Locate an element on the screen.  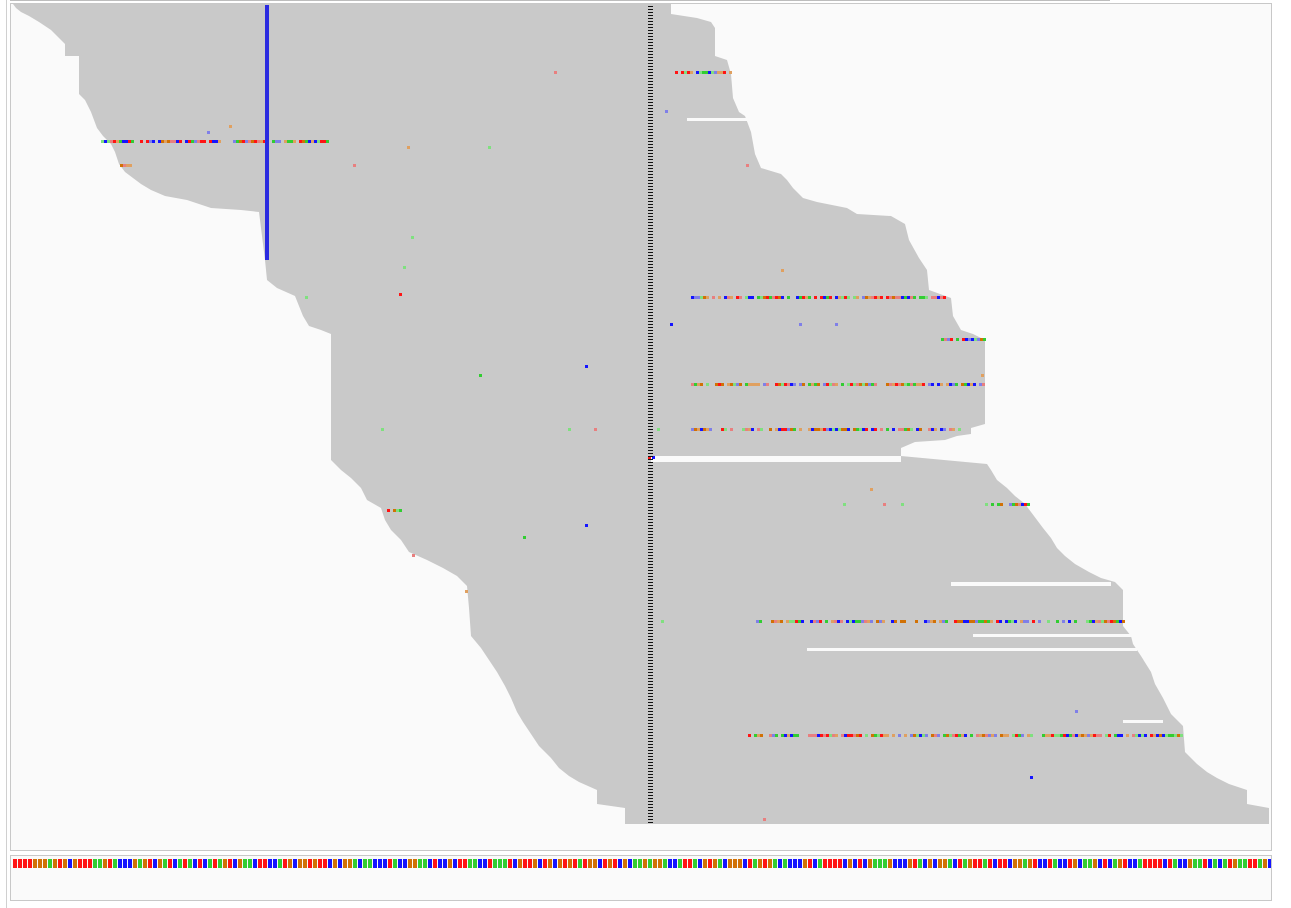
insertion-bar-icon is located at coordinates (267, 132).